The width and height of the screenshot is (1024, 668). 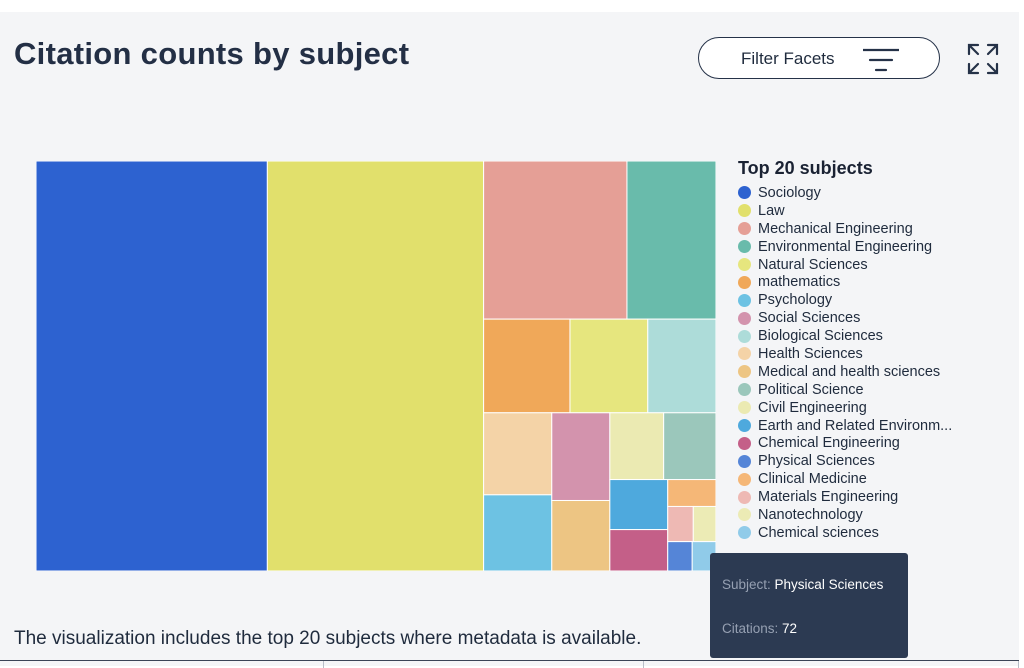 What do you see at coordinates (810, 514) in the screenshot?
I see `legend-label: Nanotechnology` at bounding box center [810, 514].